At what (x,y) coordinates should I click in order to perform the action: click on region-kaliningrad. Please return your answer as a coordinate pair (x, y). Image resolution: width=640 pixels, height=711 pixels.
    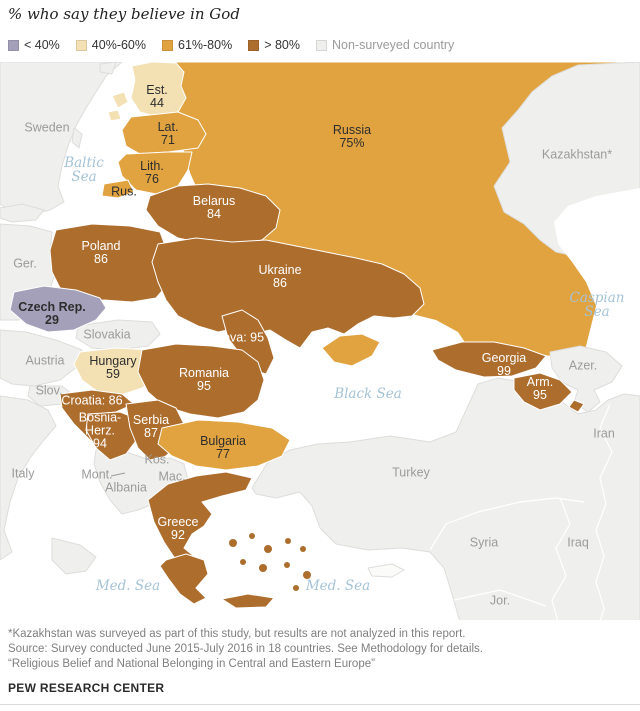
    Looking at the image, I should click on (118, 189).